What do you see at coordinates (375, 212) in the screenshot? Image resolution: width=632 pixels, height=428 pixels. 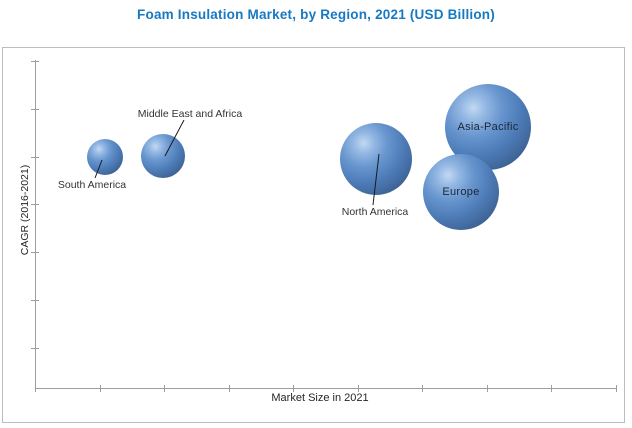 I see `region-label-north-america: North America` at bounding box center [375, 212].